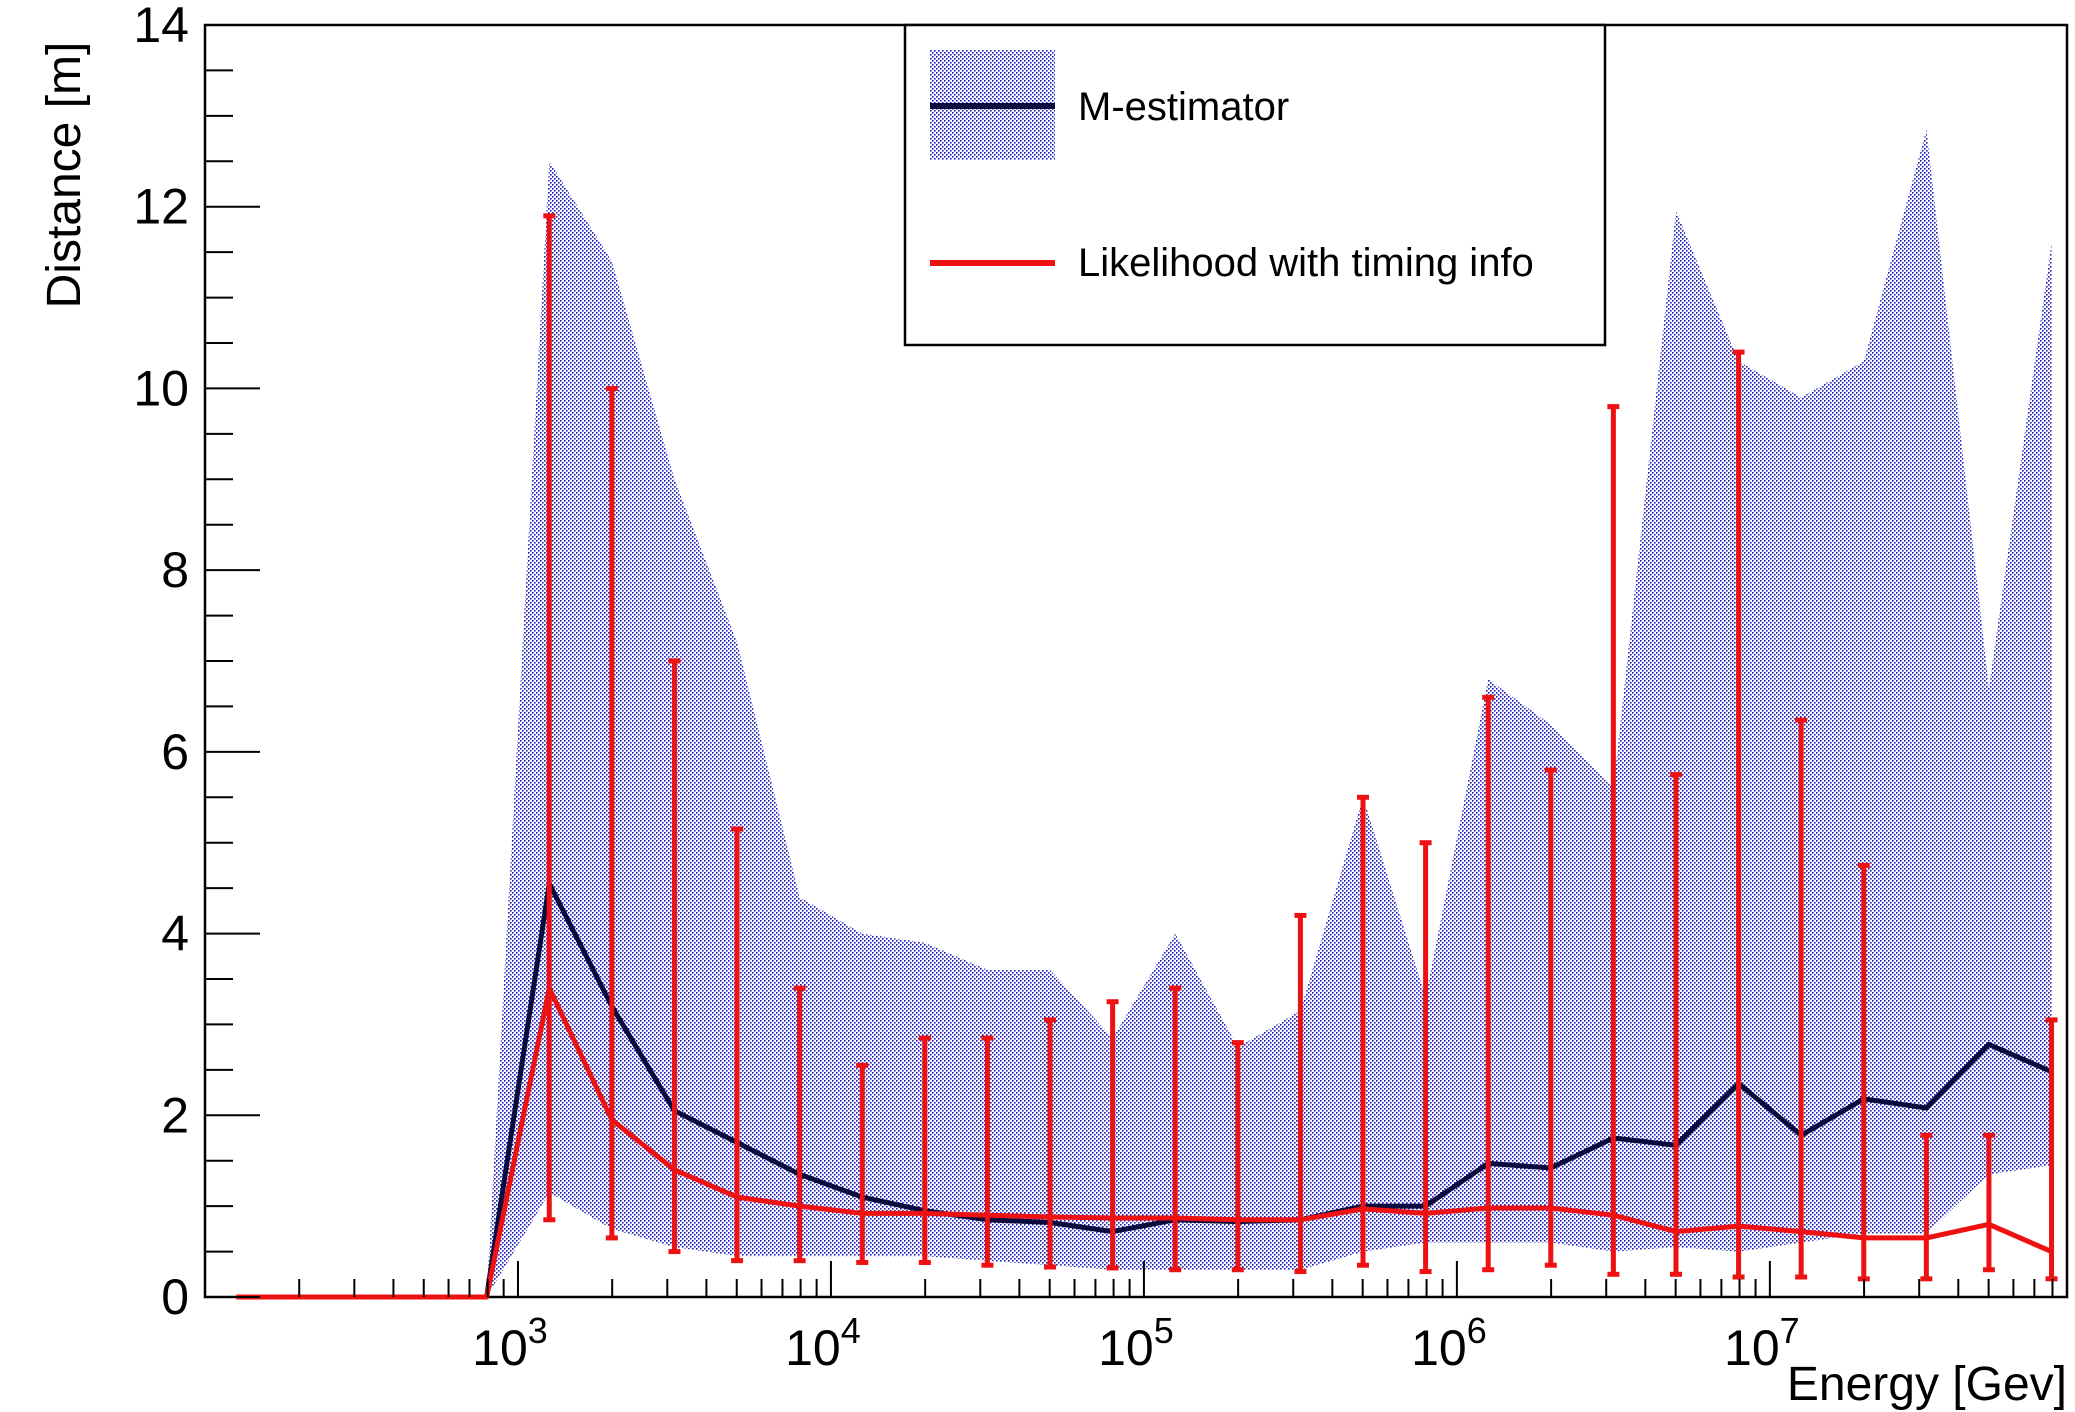 The image size is (2075, 1412). Describe the element at coordinates (1136, 1343) in the screenshot. I see `x-tick-label: 10⁵` at that location.